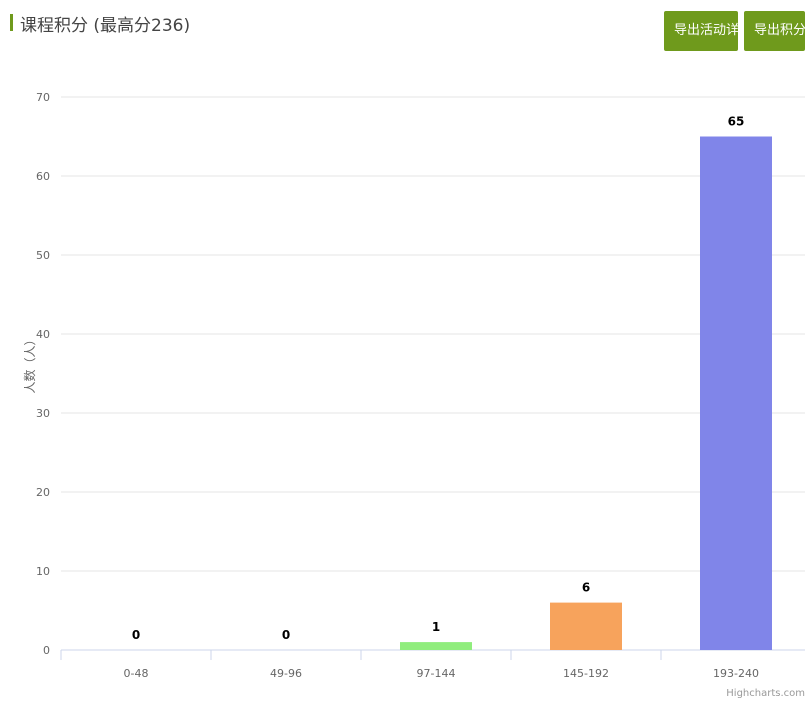  I want to click on y-tick-label: 0, so click(46, 650).